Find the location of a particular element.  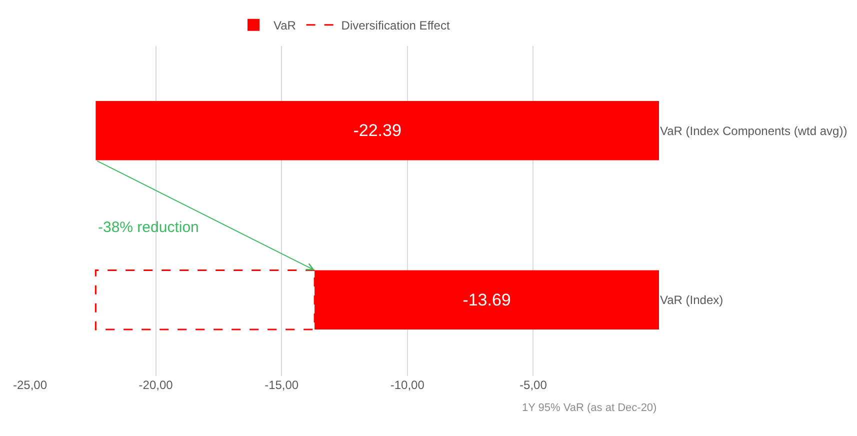

x-tick-label: -25,00 is located at coordinates (30, 385).